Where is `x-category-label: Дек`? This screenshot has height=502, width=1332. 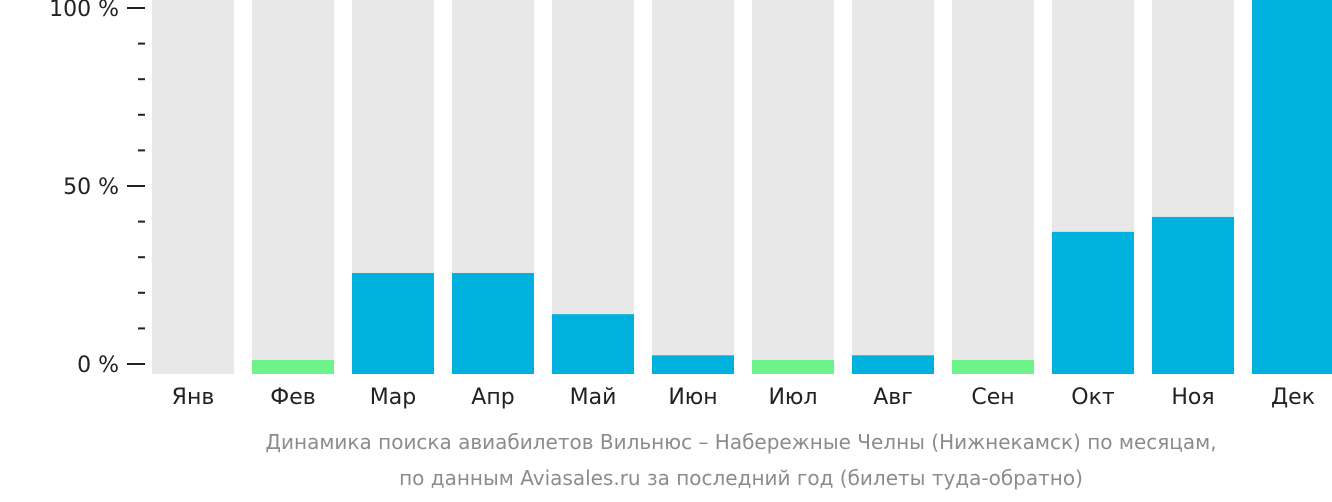
x-category-label: Дек is located at coordinates (1293, 397).